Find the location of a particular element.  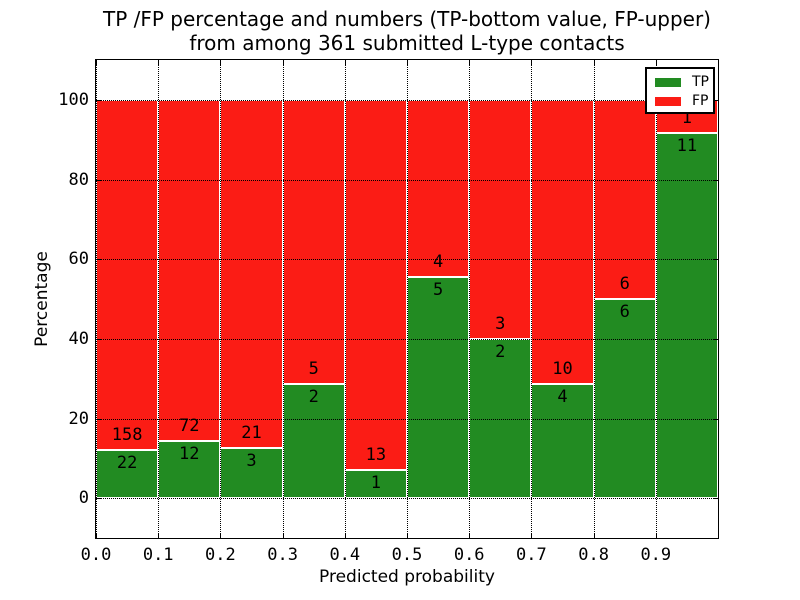

x-tick-label: 0.8 is located at coordinates (593, 555).